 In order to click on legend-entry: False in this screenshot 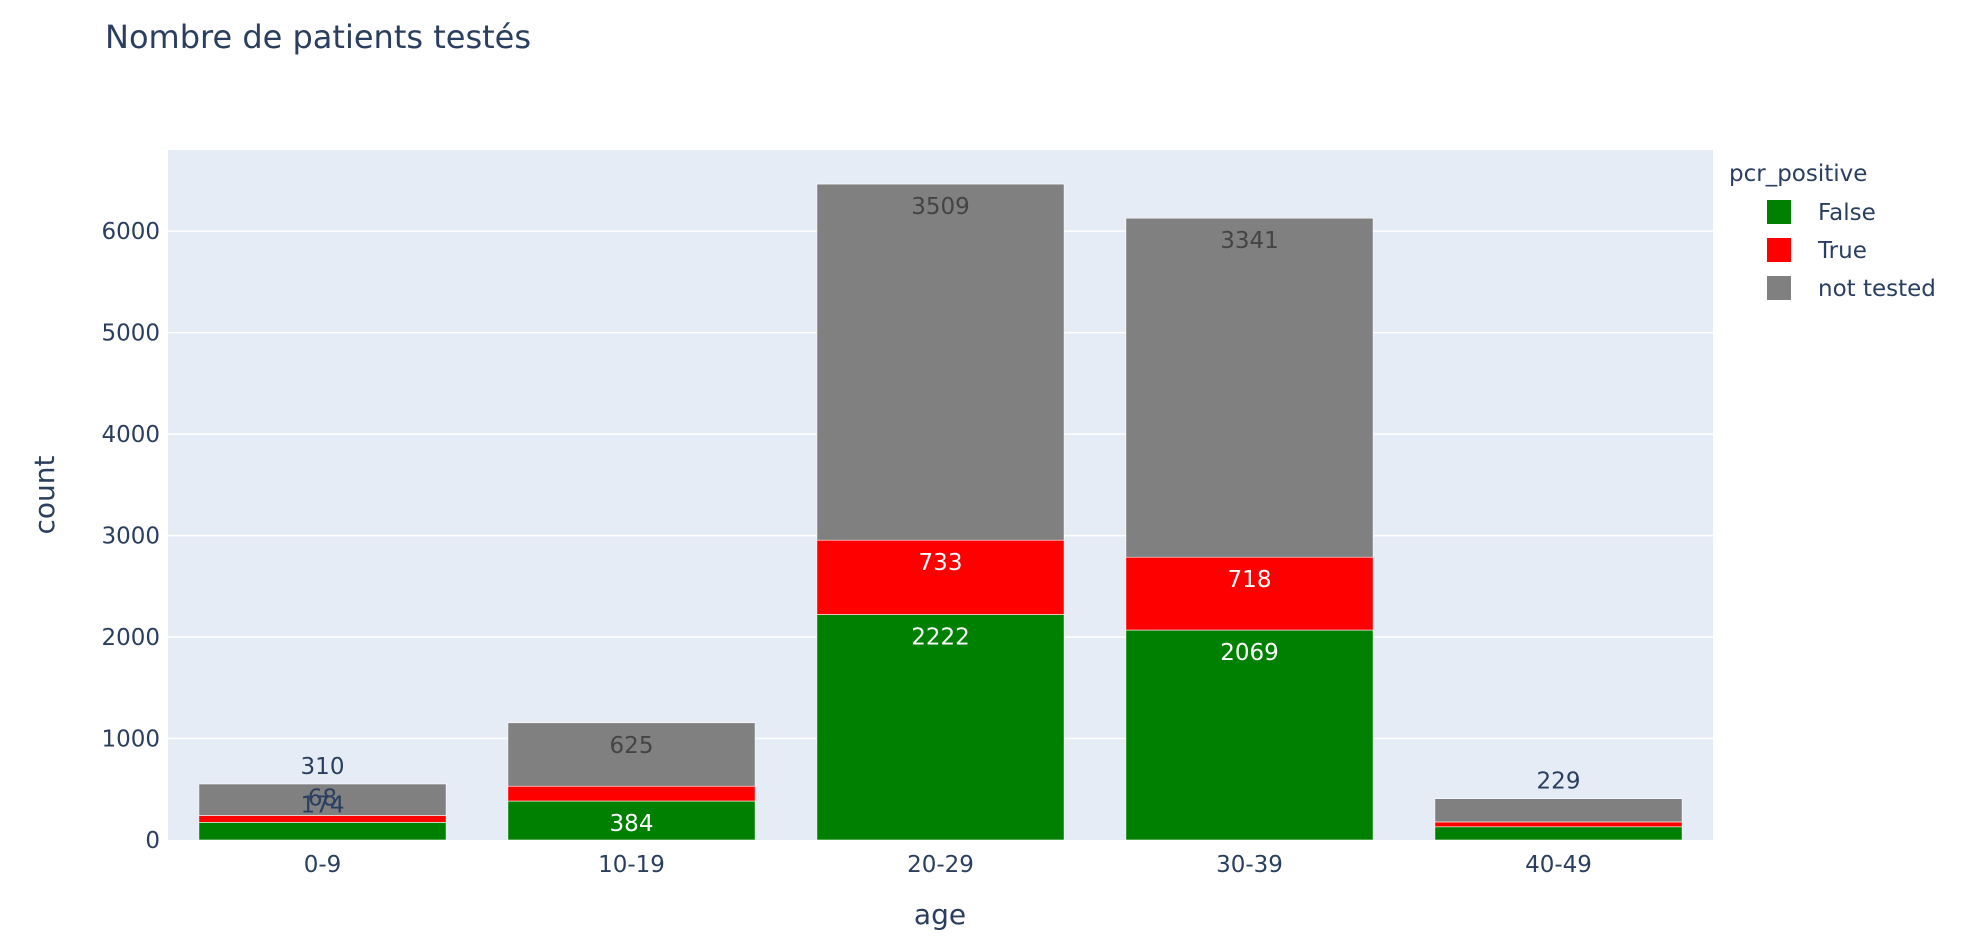, I will do `click(1847, 213)`.